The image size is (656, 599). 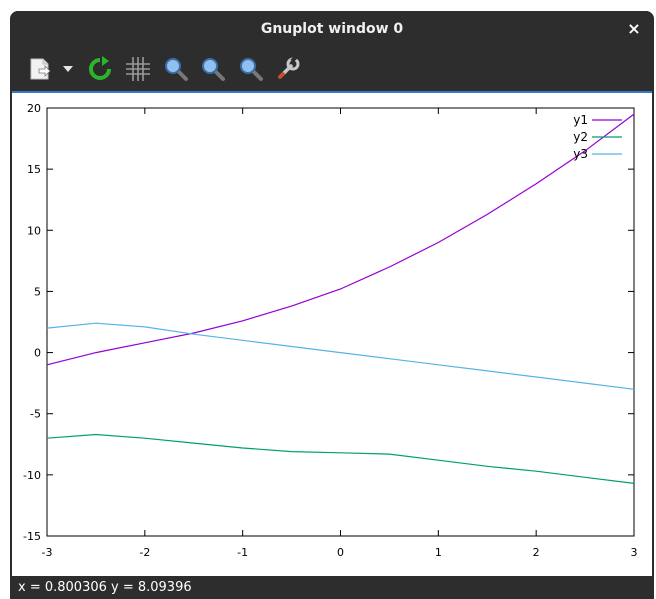 I want to click on export-icon, so click(x=40, y=69).